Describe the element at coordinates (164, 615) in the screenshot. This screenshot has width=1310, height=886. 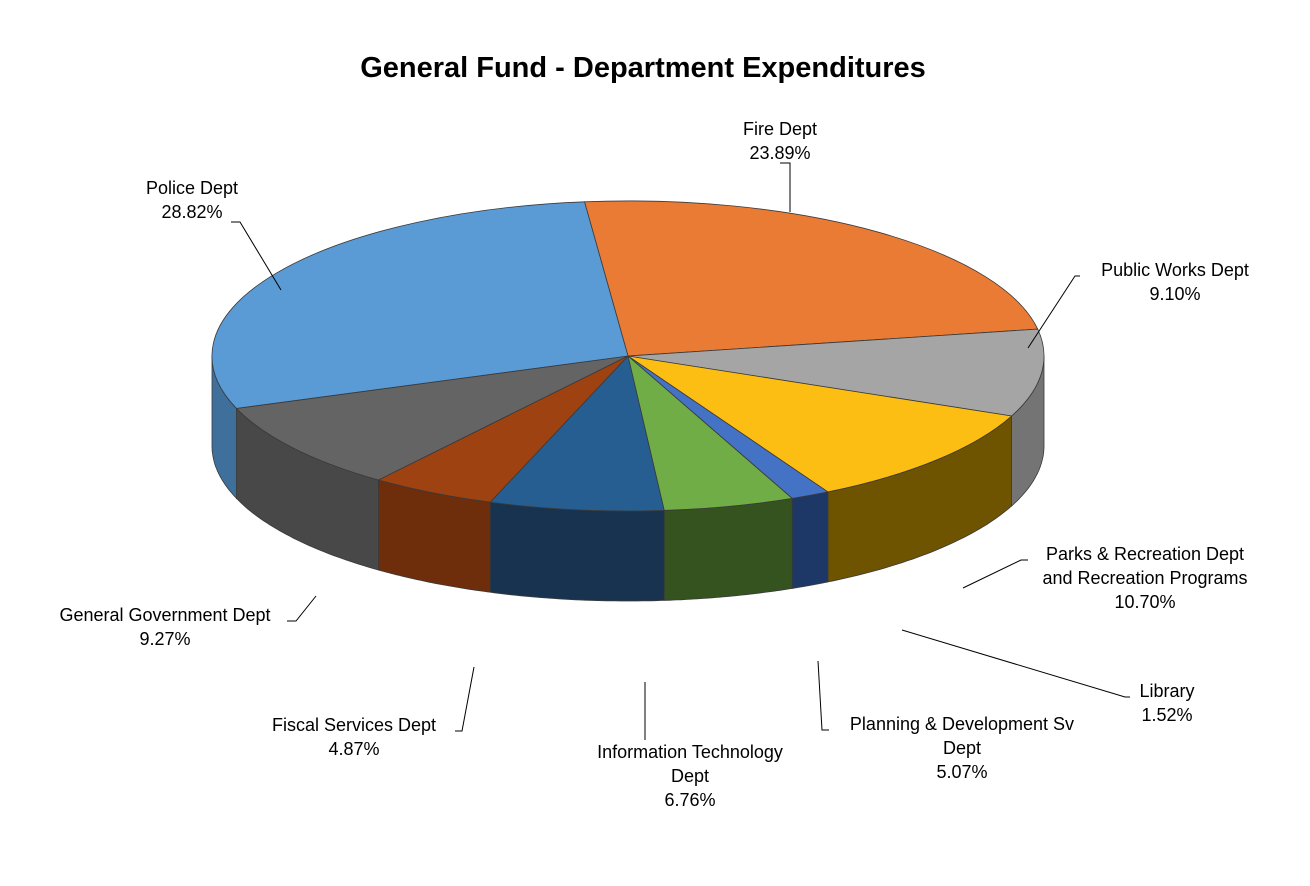
I see `slice-label-line: General Government Dept` at that location.